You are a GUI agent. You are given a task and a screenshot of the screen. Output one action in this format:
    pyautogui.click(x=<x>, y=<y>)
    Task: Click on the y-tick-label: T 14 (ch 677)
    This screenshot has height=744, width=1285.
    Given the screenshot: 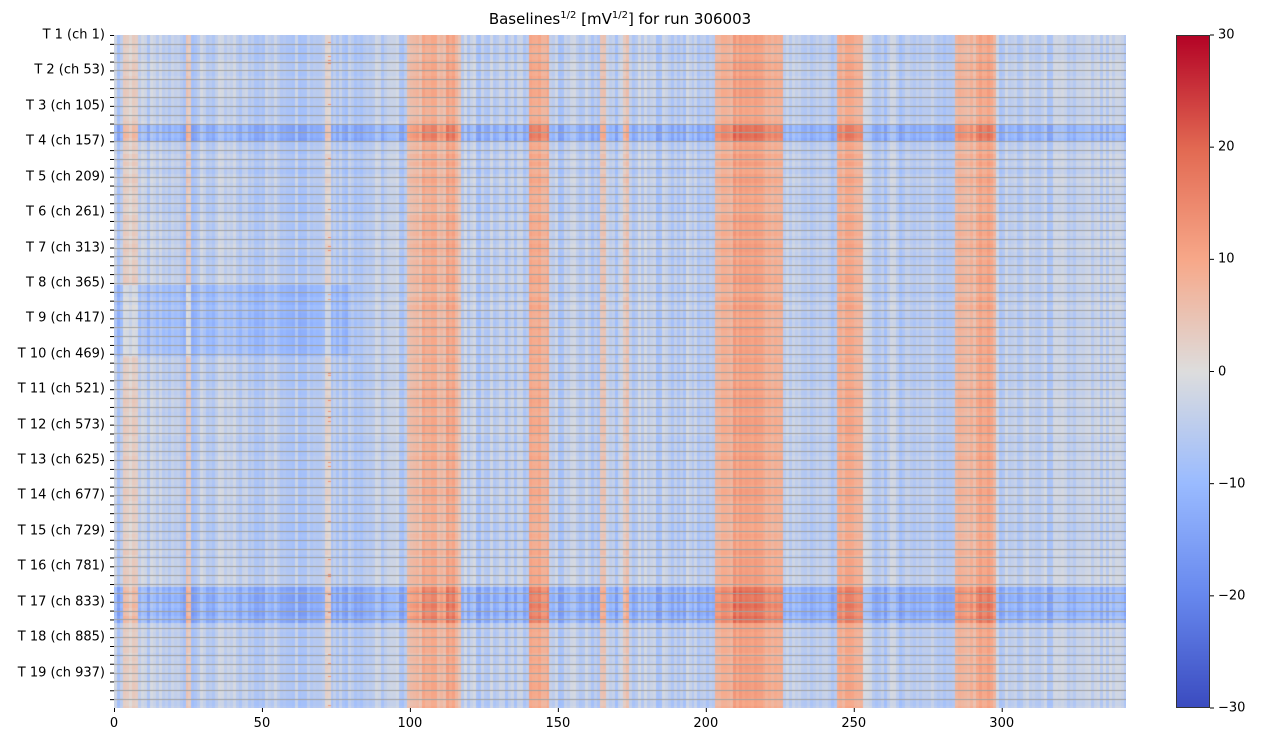 What is the action you would take?
    pyautogui.click(x=61, y=495)
    